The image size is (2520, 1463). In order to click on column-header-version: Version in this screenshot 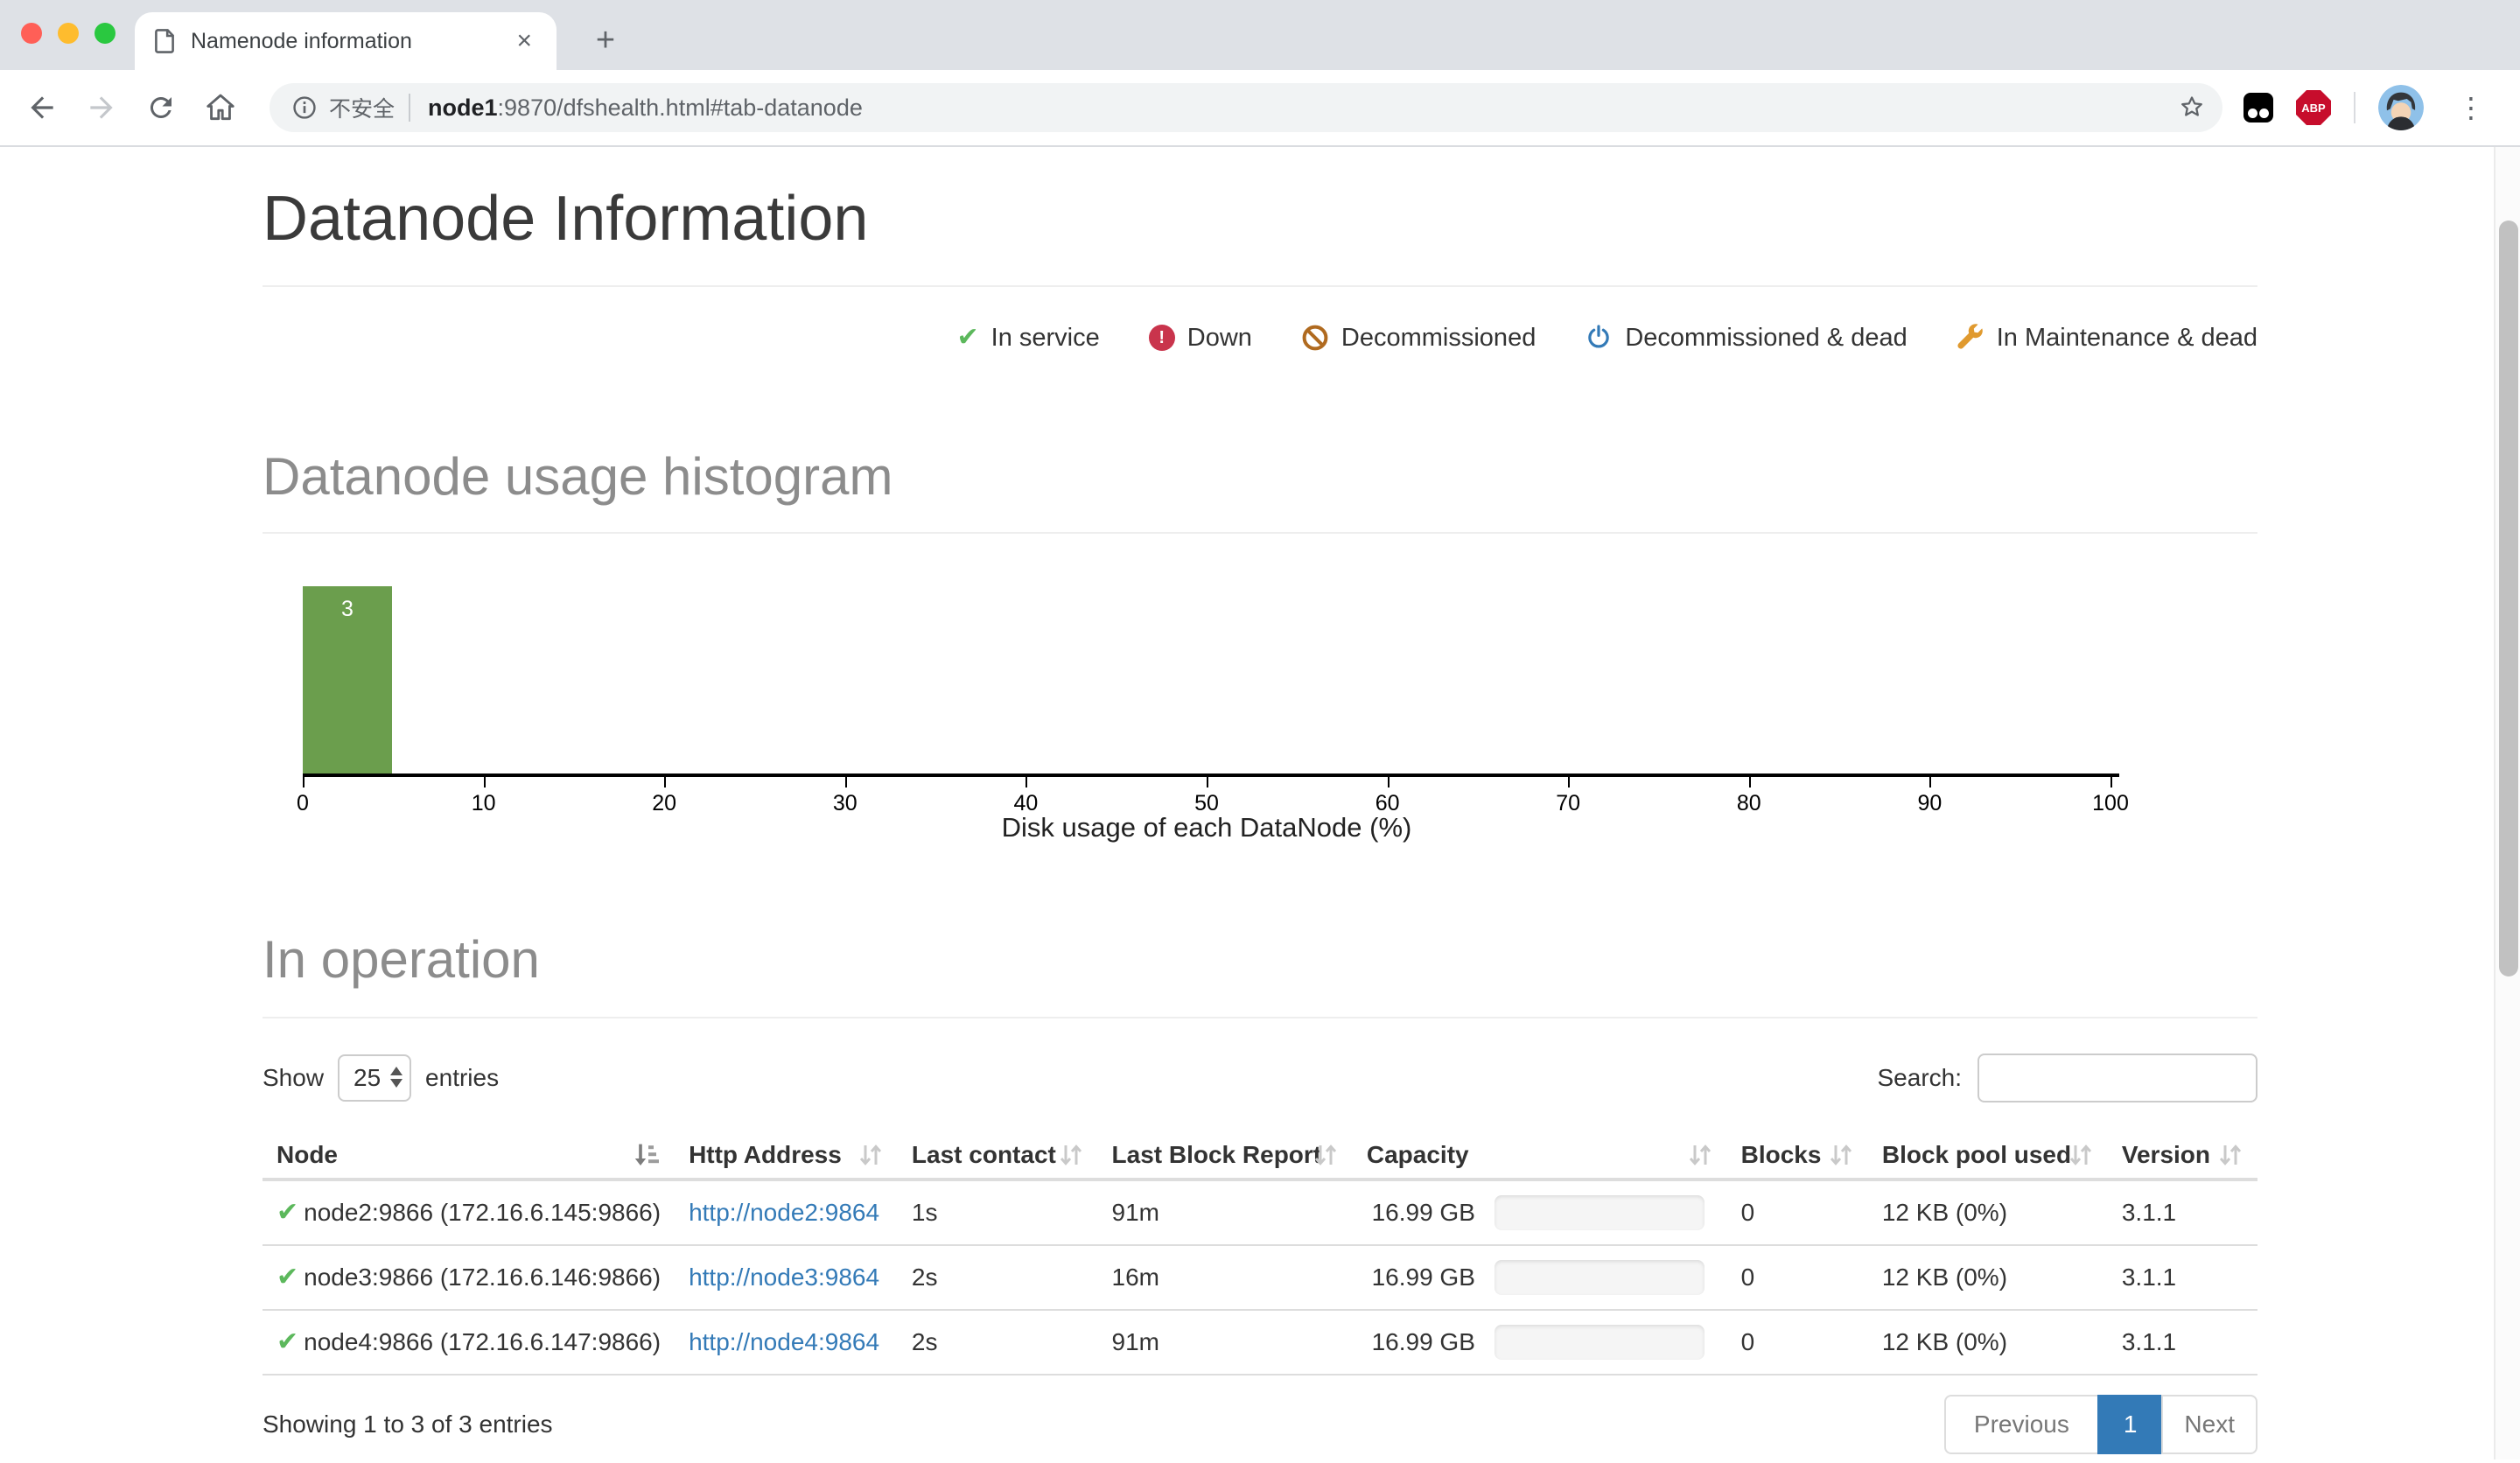, I will do `click(2182, 1156)`.